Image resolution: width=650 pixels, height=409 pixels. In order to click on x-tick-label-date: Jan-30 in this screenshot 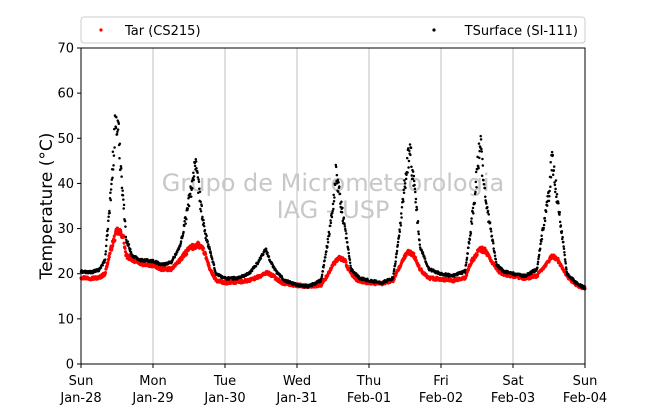, I will do `click(224, 398)`.